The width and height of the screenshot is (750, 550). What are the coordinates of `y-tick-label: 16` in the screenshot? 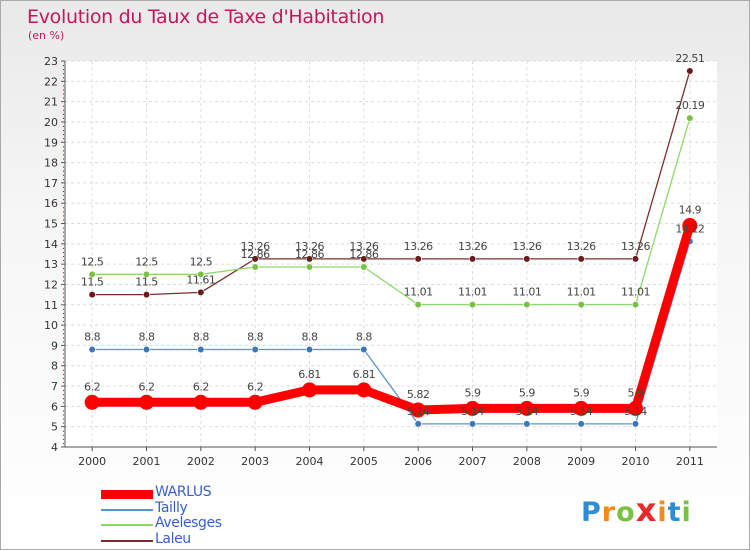 It's located at (51, 203).